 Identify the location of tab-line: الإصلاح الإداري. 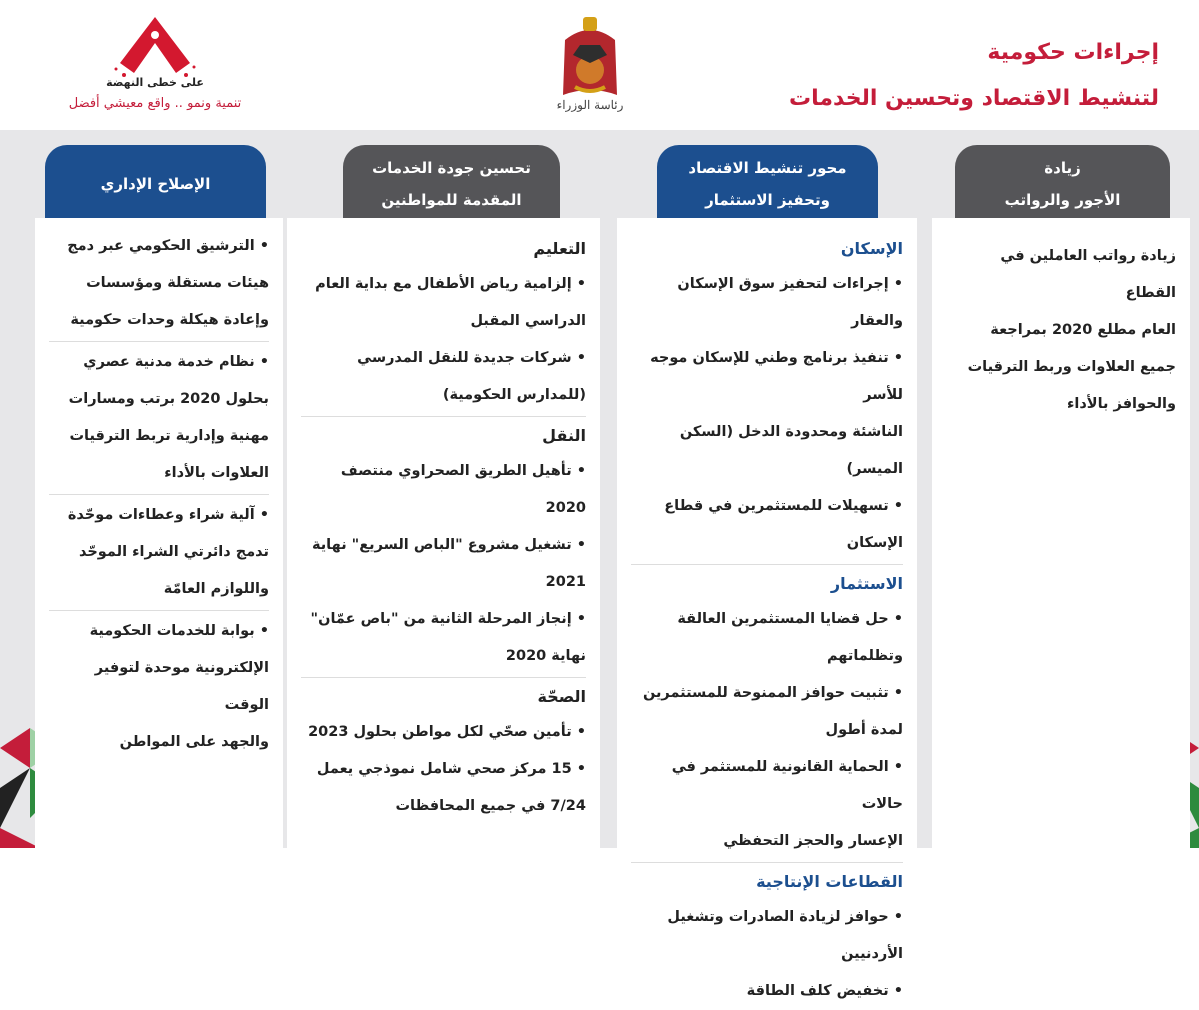
(155, 183).